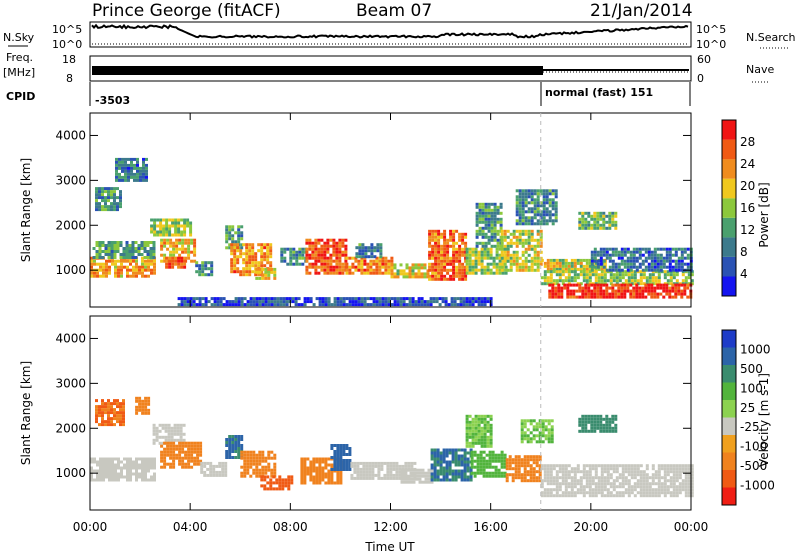 This screenshot has height=554, width=800. I want to click on colorbar-frame, so click(729, 208).